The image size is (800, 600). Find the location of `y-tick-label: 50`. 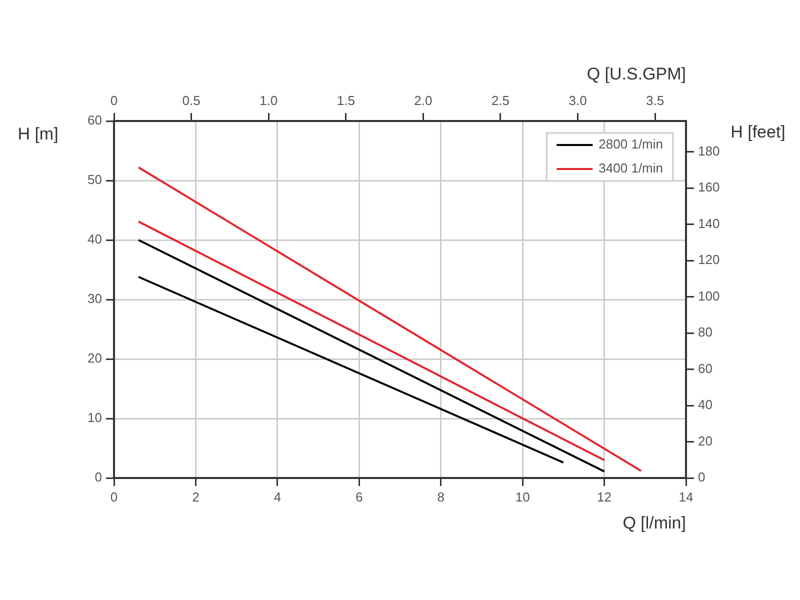

y-tick-label: 50 is located at coordinates (95, 180).